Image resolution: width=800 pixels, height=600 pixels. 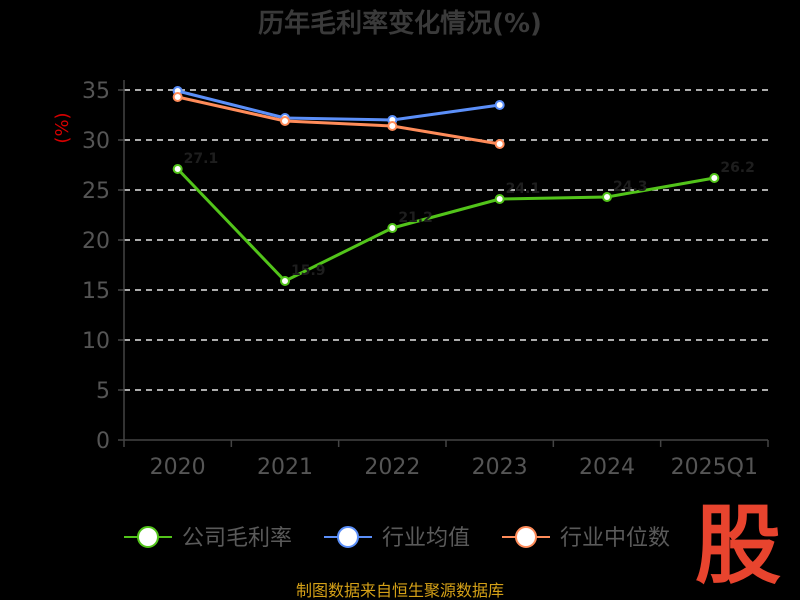 What do you see at coordinates (96, 141) in the screenshot?
I see `y-tick-label: 30` at bounding box center [96, 141].